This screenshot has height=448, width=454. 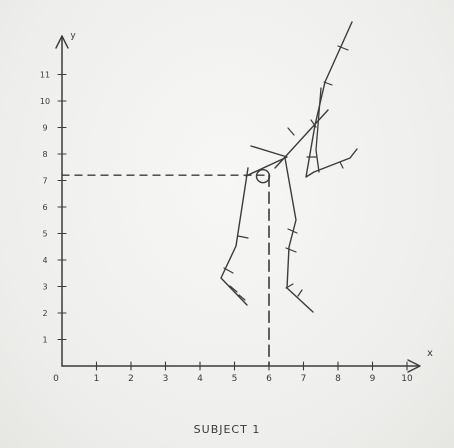 What do you see at coordinates (44, 340) in the screenshot?
I see `y-tick-label-1: 1` at bounding box center [44, 340].